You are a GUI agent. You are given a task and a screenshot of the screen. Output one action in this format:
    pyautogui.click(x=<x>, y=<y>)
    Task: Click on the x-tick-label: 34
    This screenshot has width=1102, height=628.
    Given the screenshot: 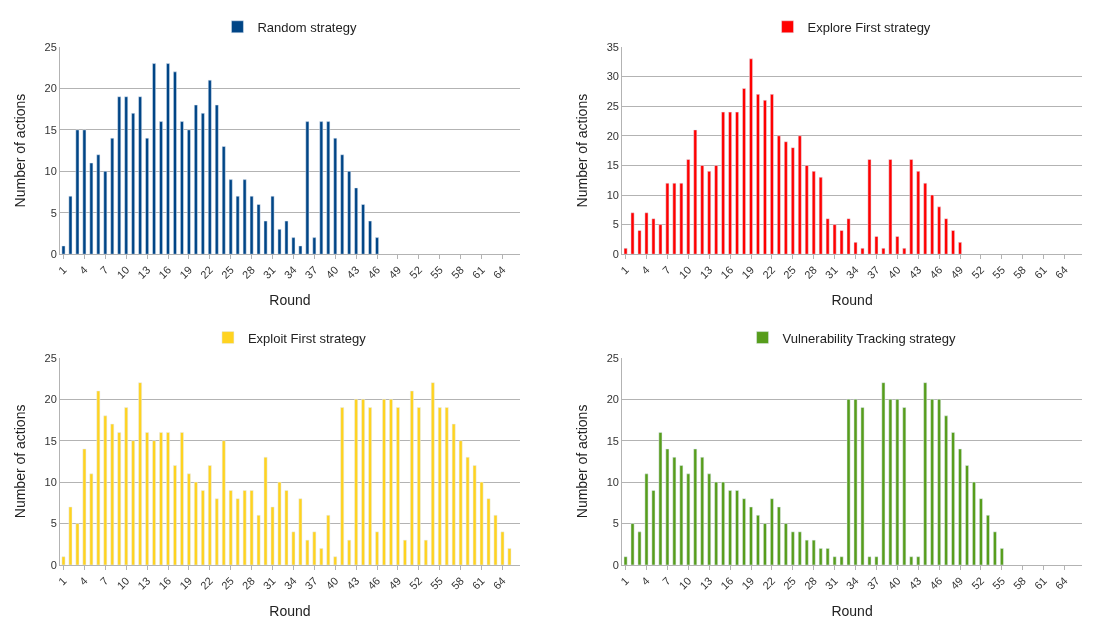 What is the action you would take?
    pyautogui.click(x=290, y=583)
    